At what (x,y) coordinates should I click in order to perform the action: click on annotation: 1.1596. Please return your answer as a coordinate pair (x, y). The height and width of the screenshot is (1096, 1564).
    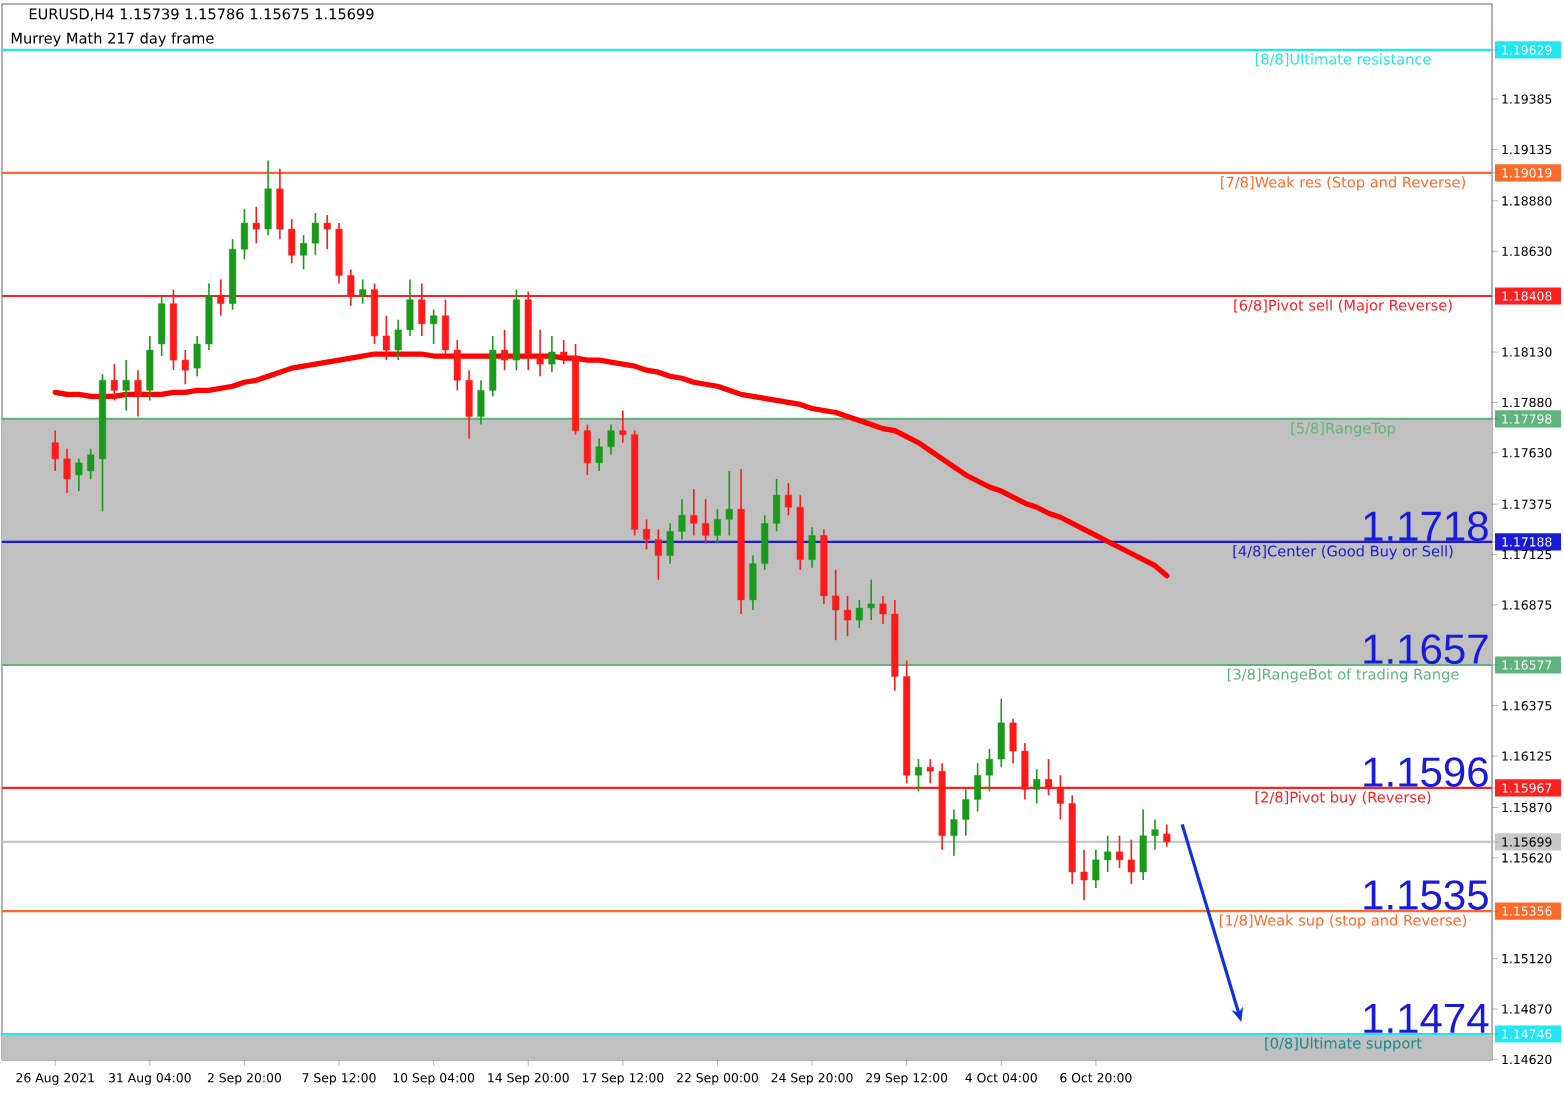
    Looking at the image, I should click on (1426, 772).